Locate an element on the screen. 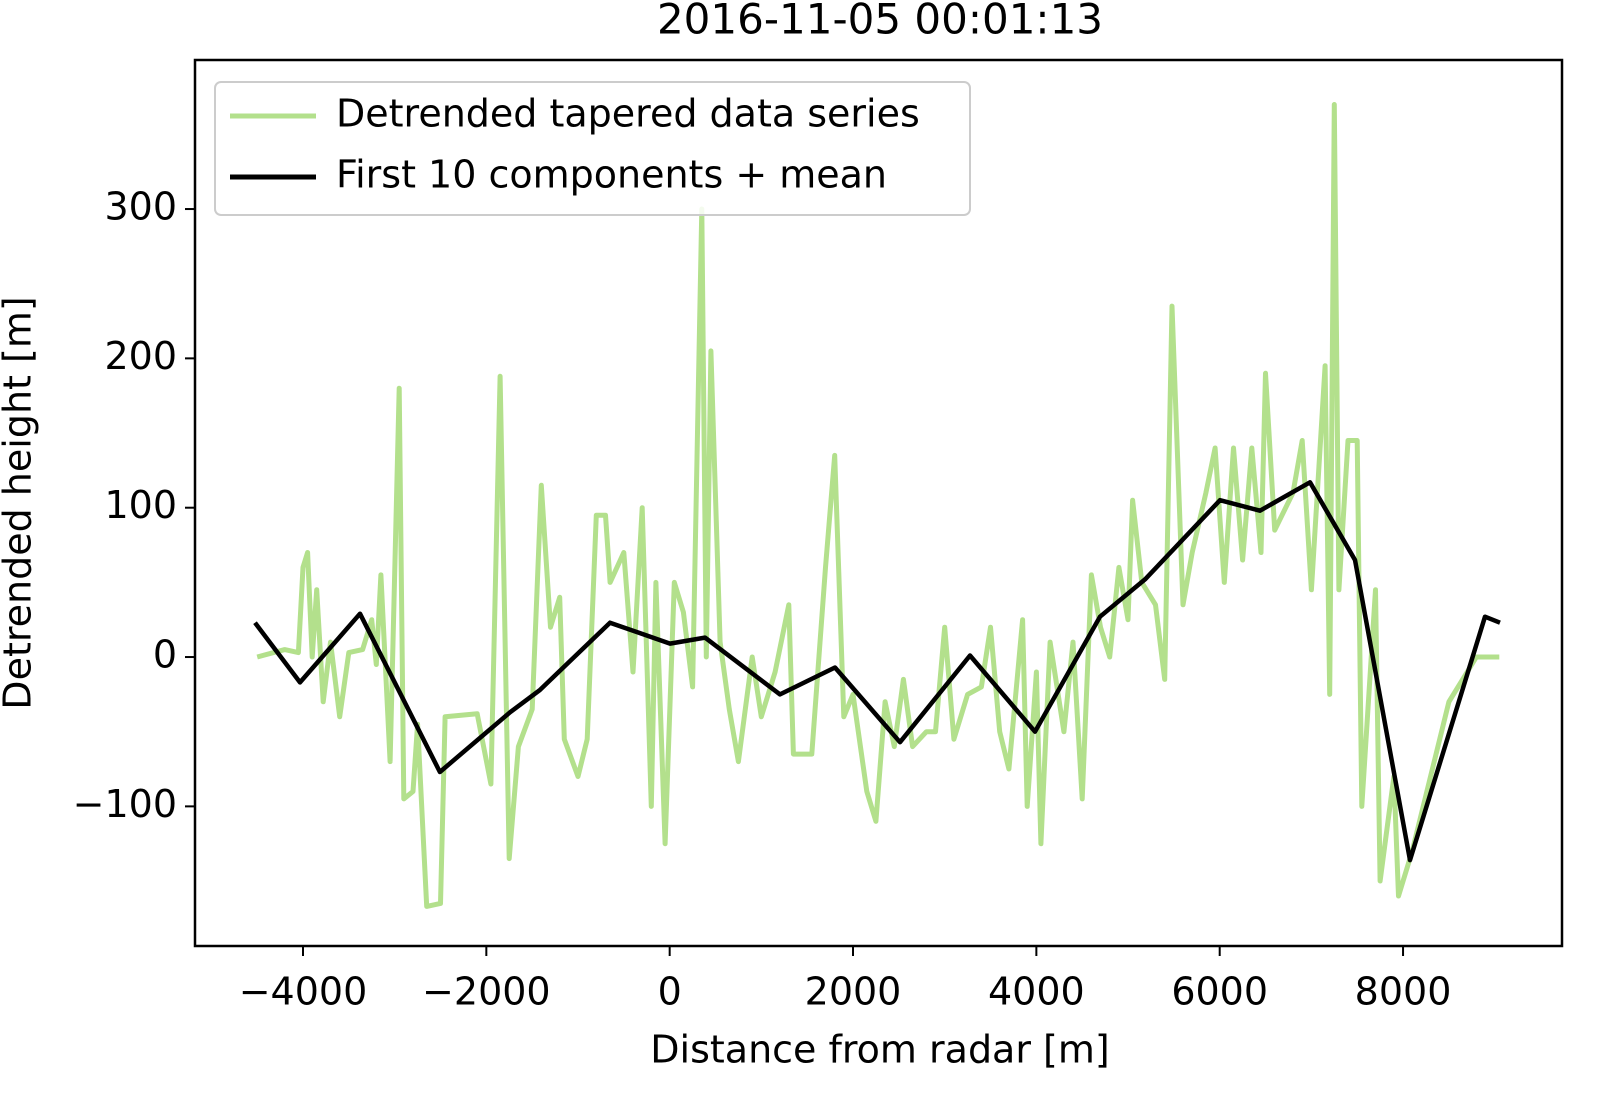 The image size is (1601, 1095). x-tick-label: 0 is located at coordinates (670, 992).